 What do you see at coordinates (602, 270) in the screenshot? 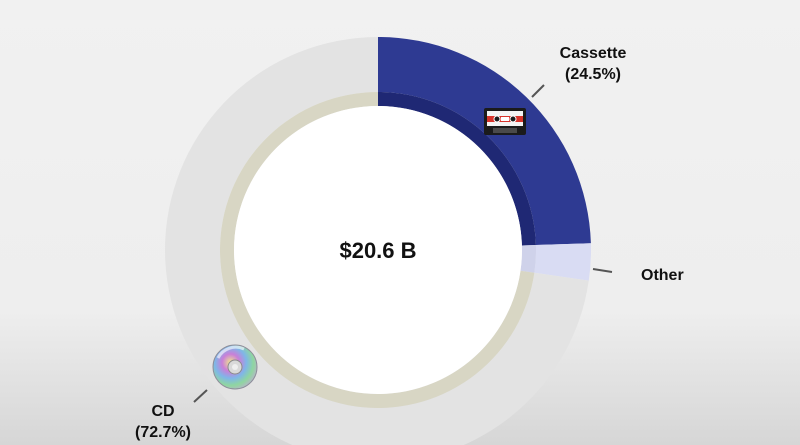
I see `other-leader-line` at bounding box center [602, 270].